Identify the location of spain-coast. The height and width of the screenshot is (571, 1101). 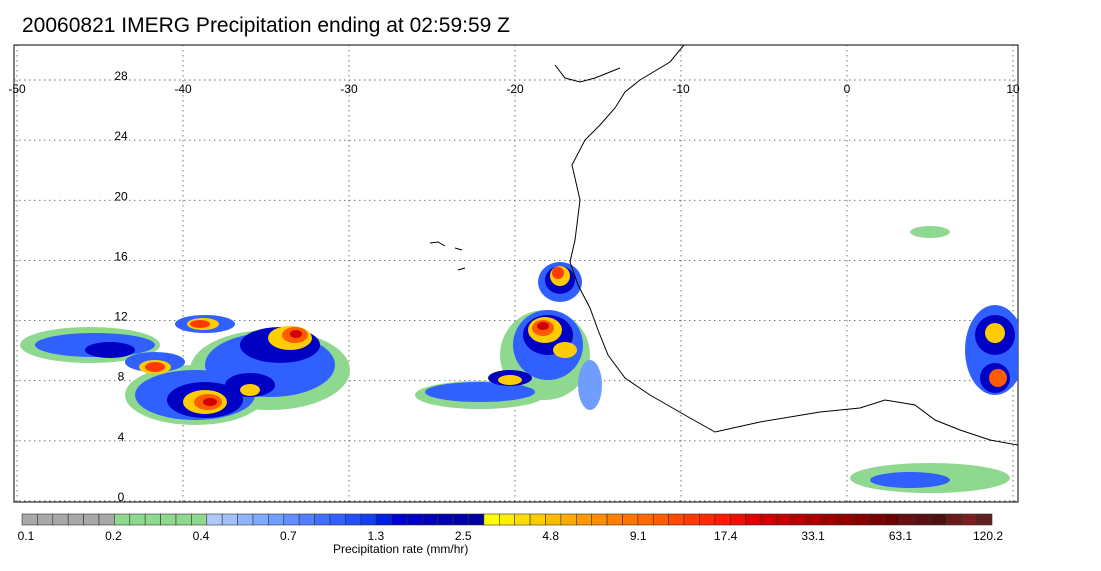
(587, 73).